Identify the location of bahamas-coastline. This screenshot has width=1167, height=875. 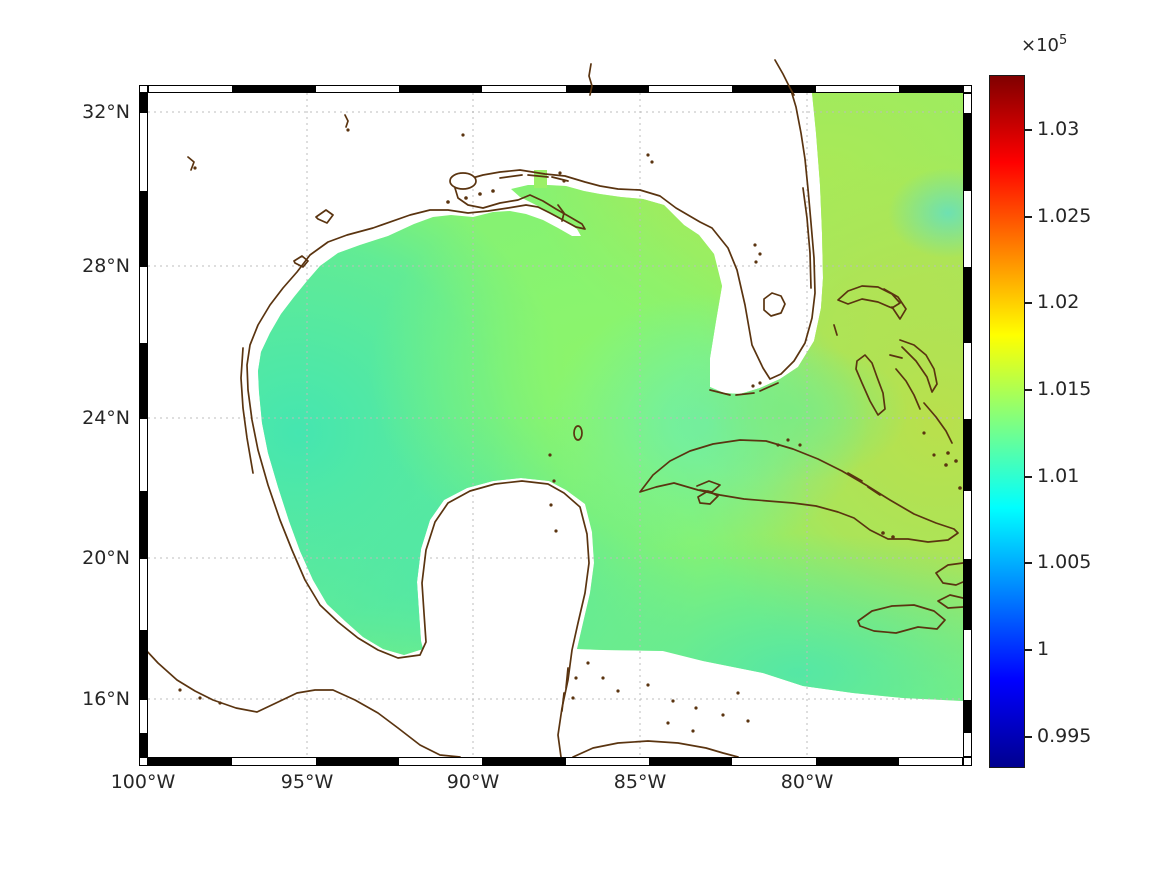
(893, 364).